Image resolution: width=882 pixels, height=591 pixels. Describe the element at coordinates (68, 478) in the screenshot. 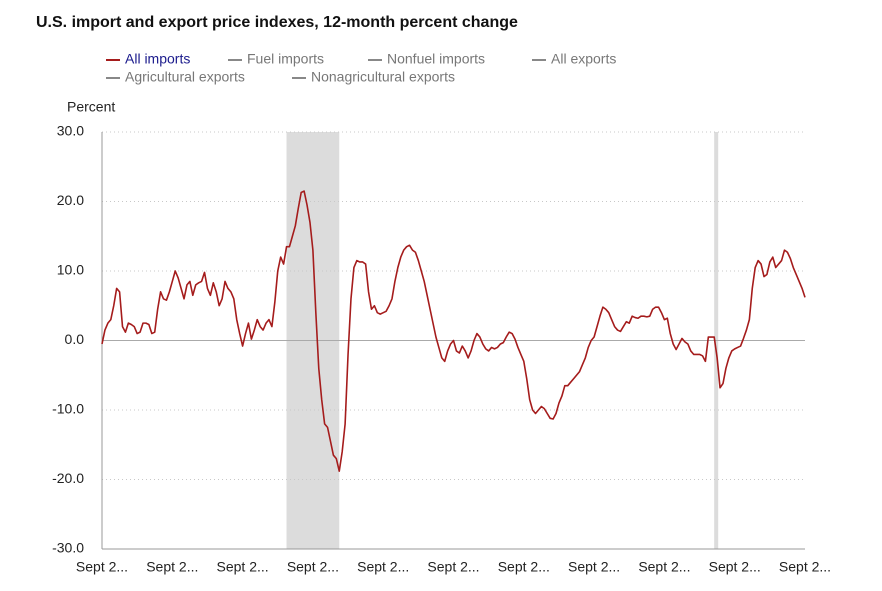

I see `y-tick-label: -20.0` at that location.